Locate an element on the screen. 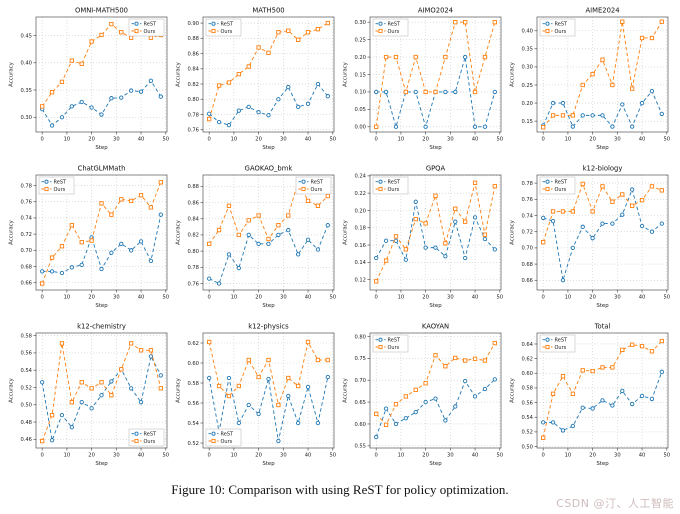 The width and height of the screenshot is (680, 514). y-tick-label: 0.45 is located at coordinates (26, 36).